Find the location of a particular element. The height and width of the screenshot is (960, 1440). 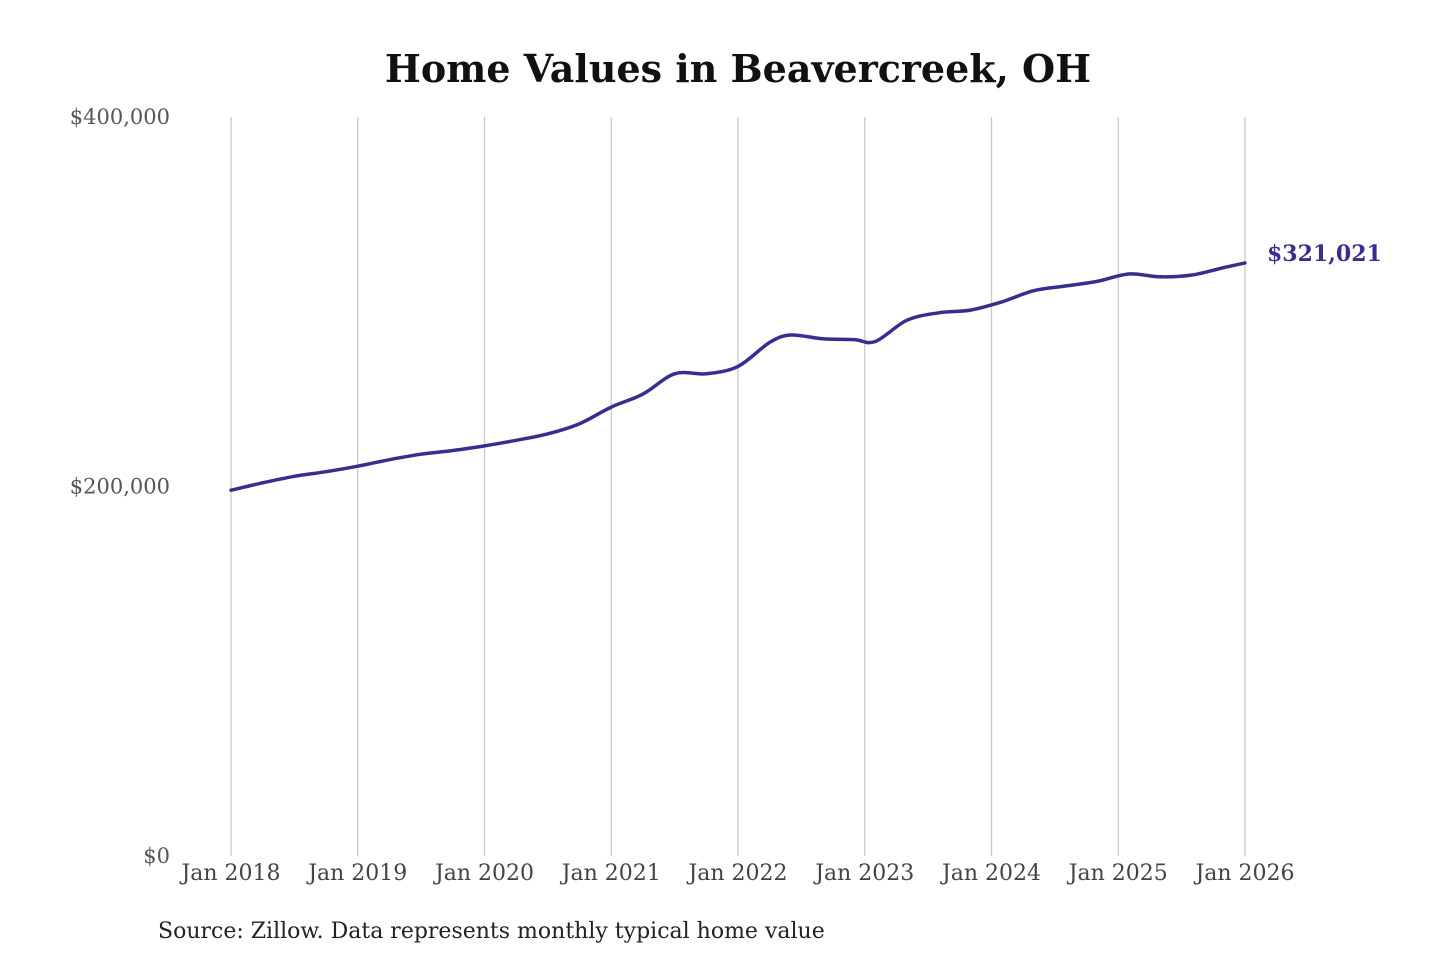

y-tick-label: $200,000 is located at coordinates (120, 487).